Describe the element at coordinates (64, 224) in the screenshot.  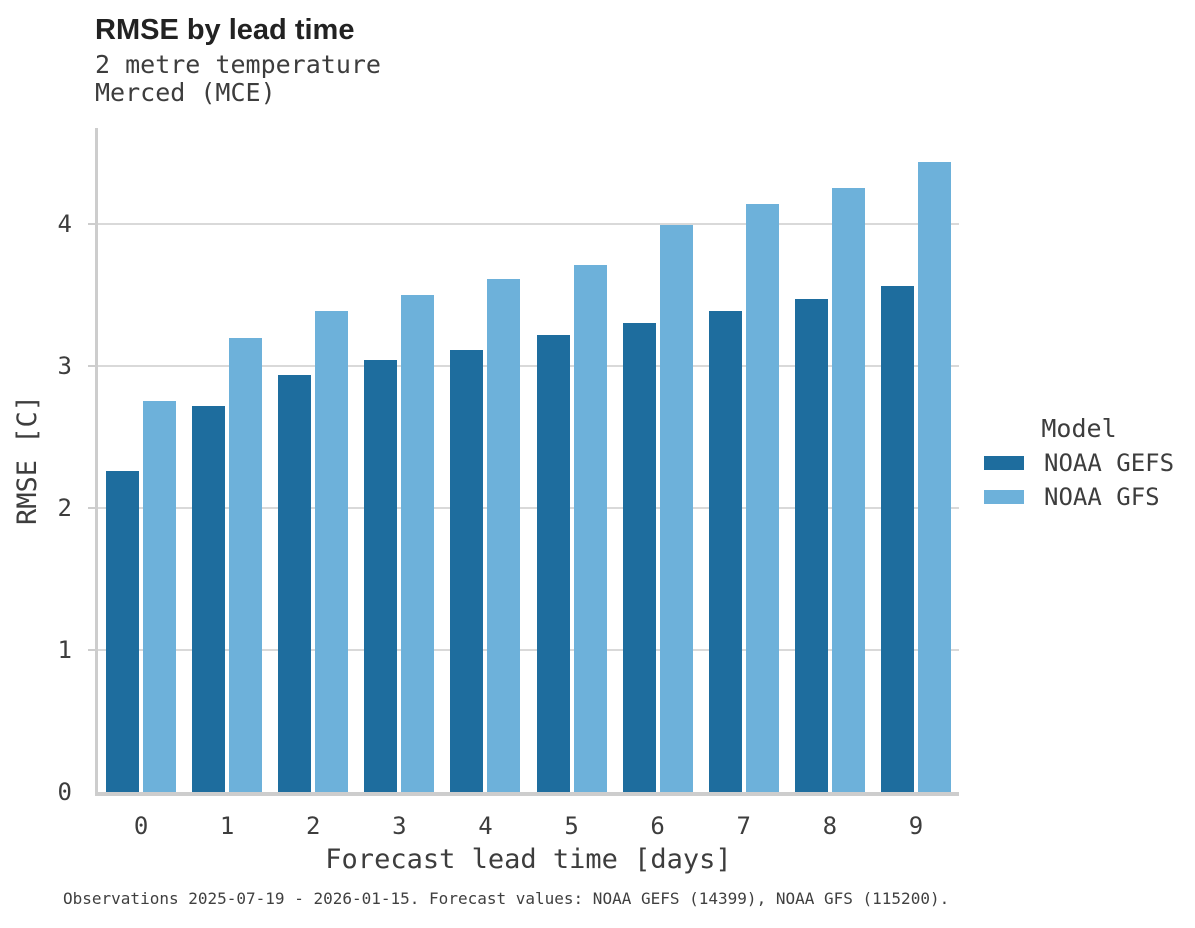
I see `y-tick-label-4: 4` at that location.